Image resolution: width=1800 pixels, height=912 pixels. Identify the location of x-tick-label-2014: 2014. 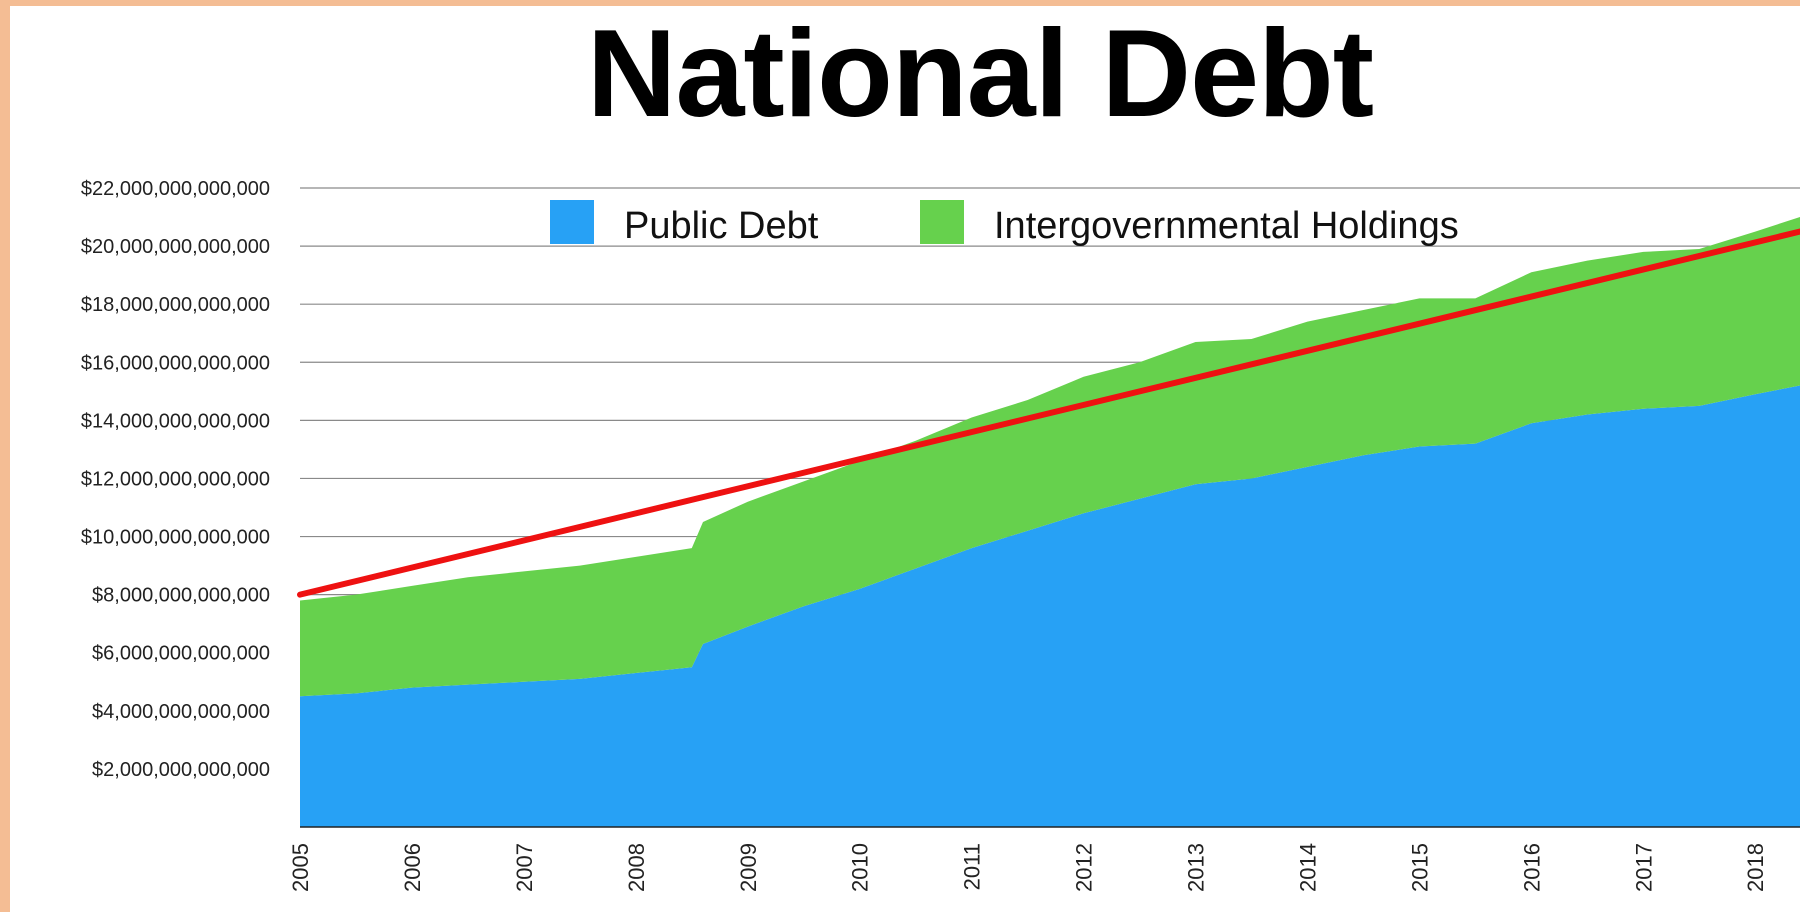
(1307, 867).